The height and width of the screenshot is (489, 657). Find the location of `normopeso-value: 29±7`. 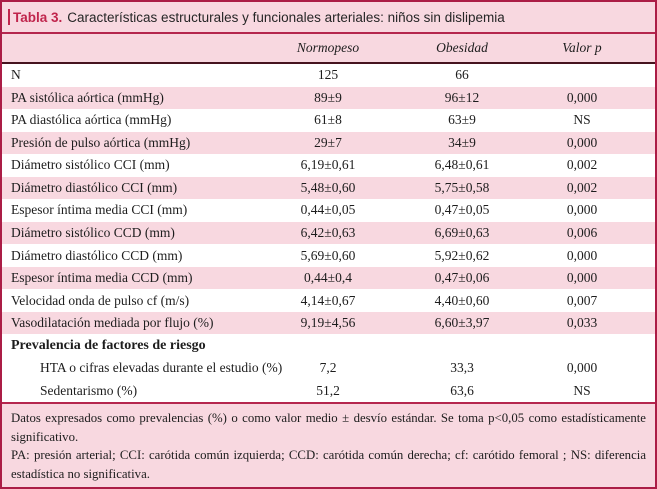

normopeso-value: 29±7 is located at coordinates (328, 142).